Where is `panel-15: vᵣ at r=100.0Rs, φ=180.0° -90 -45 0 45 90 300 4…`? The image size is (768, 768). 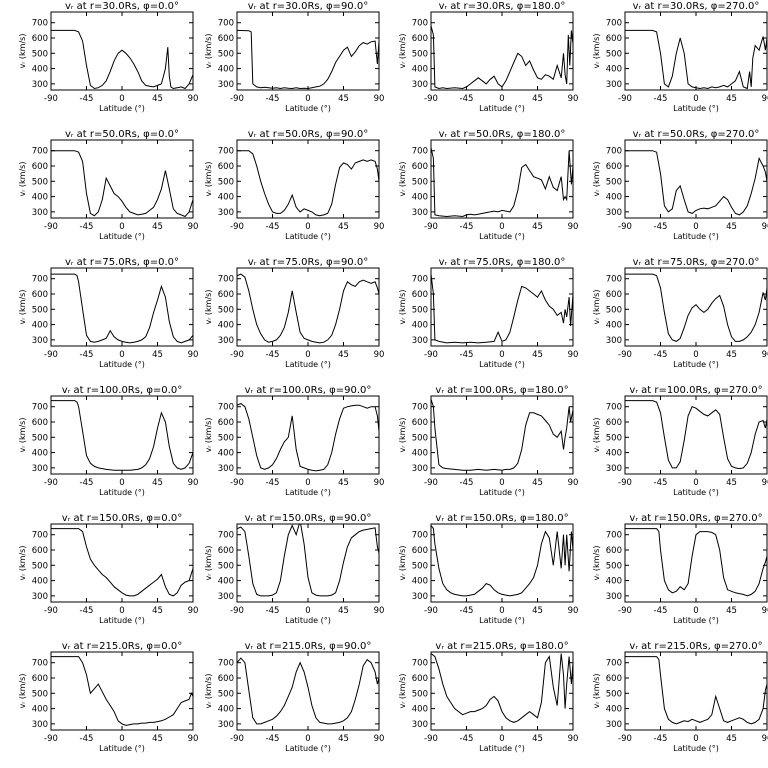
panel-15: vᵣ at r=100.0Rs, φ=180.0° -90 -45 0 45 90 300 4… is located at coordinates (488, 441).